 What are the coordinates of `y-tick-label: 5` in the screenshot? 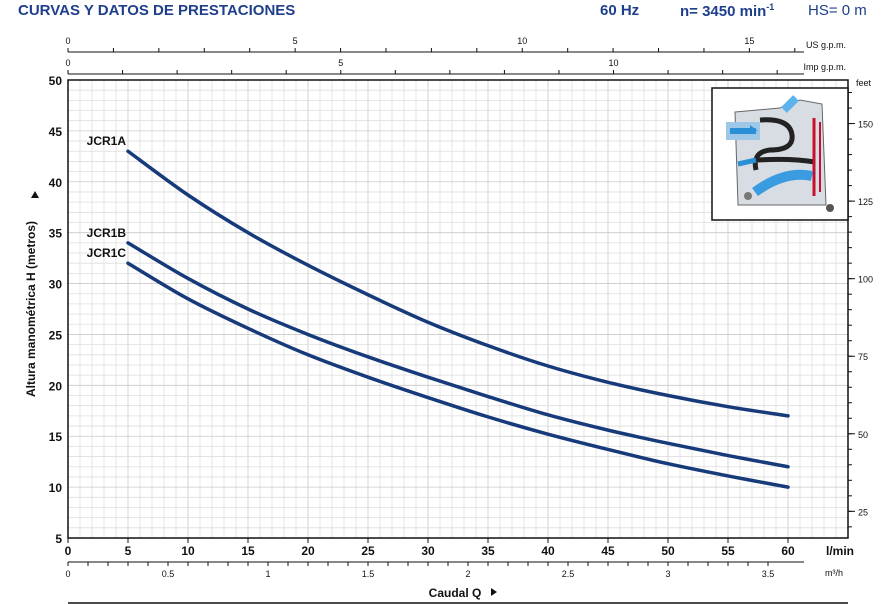 It's located at (58, 539).